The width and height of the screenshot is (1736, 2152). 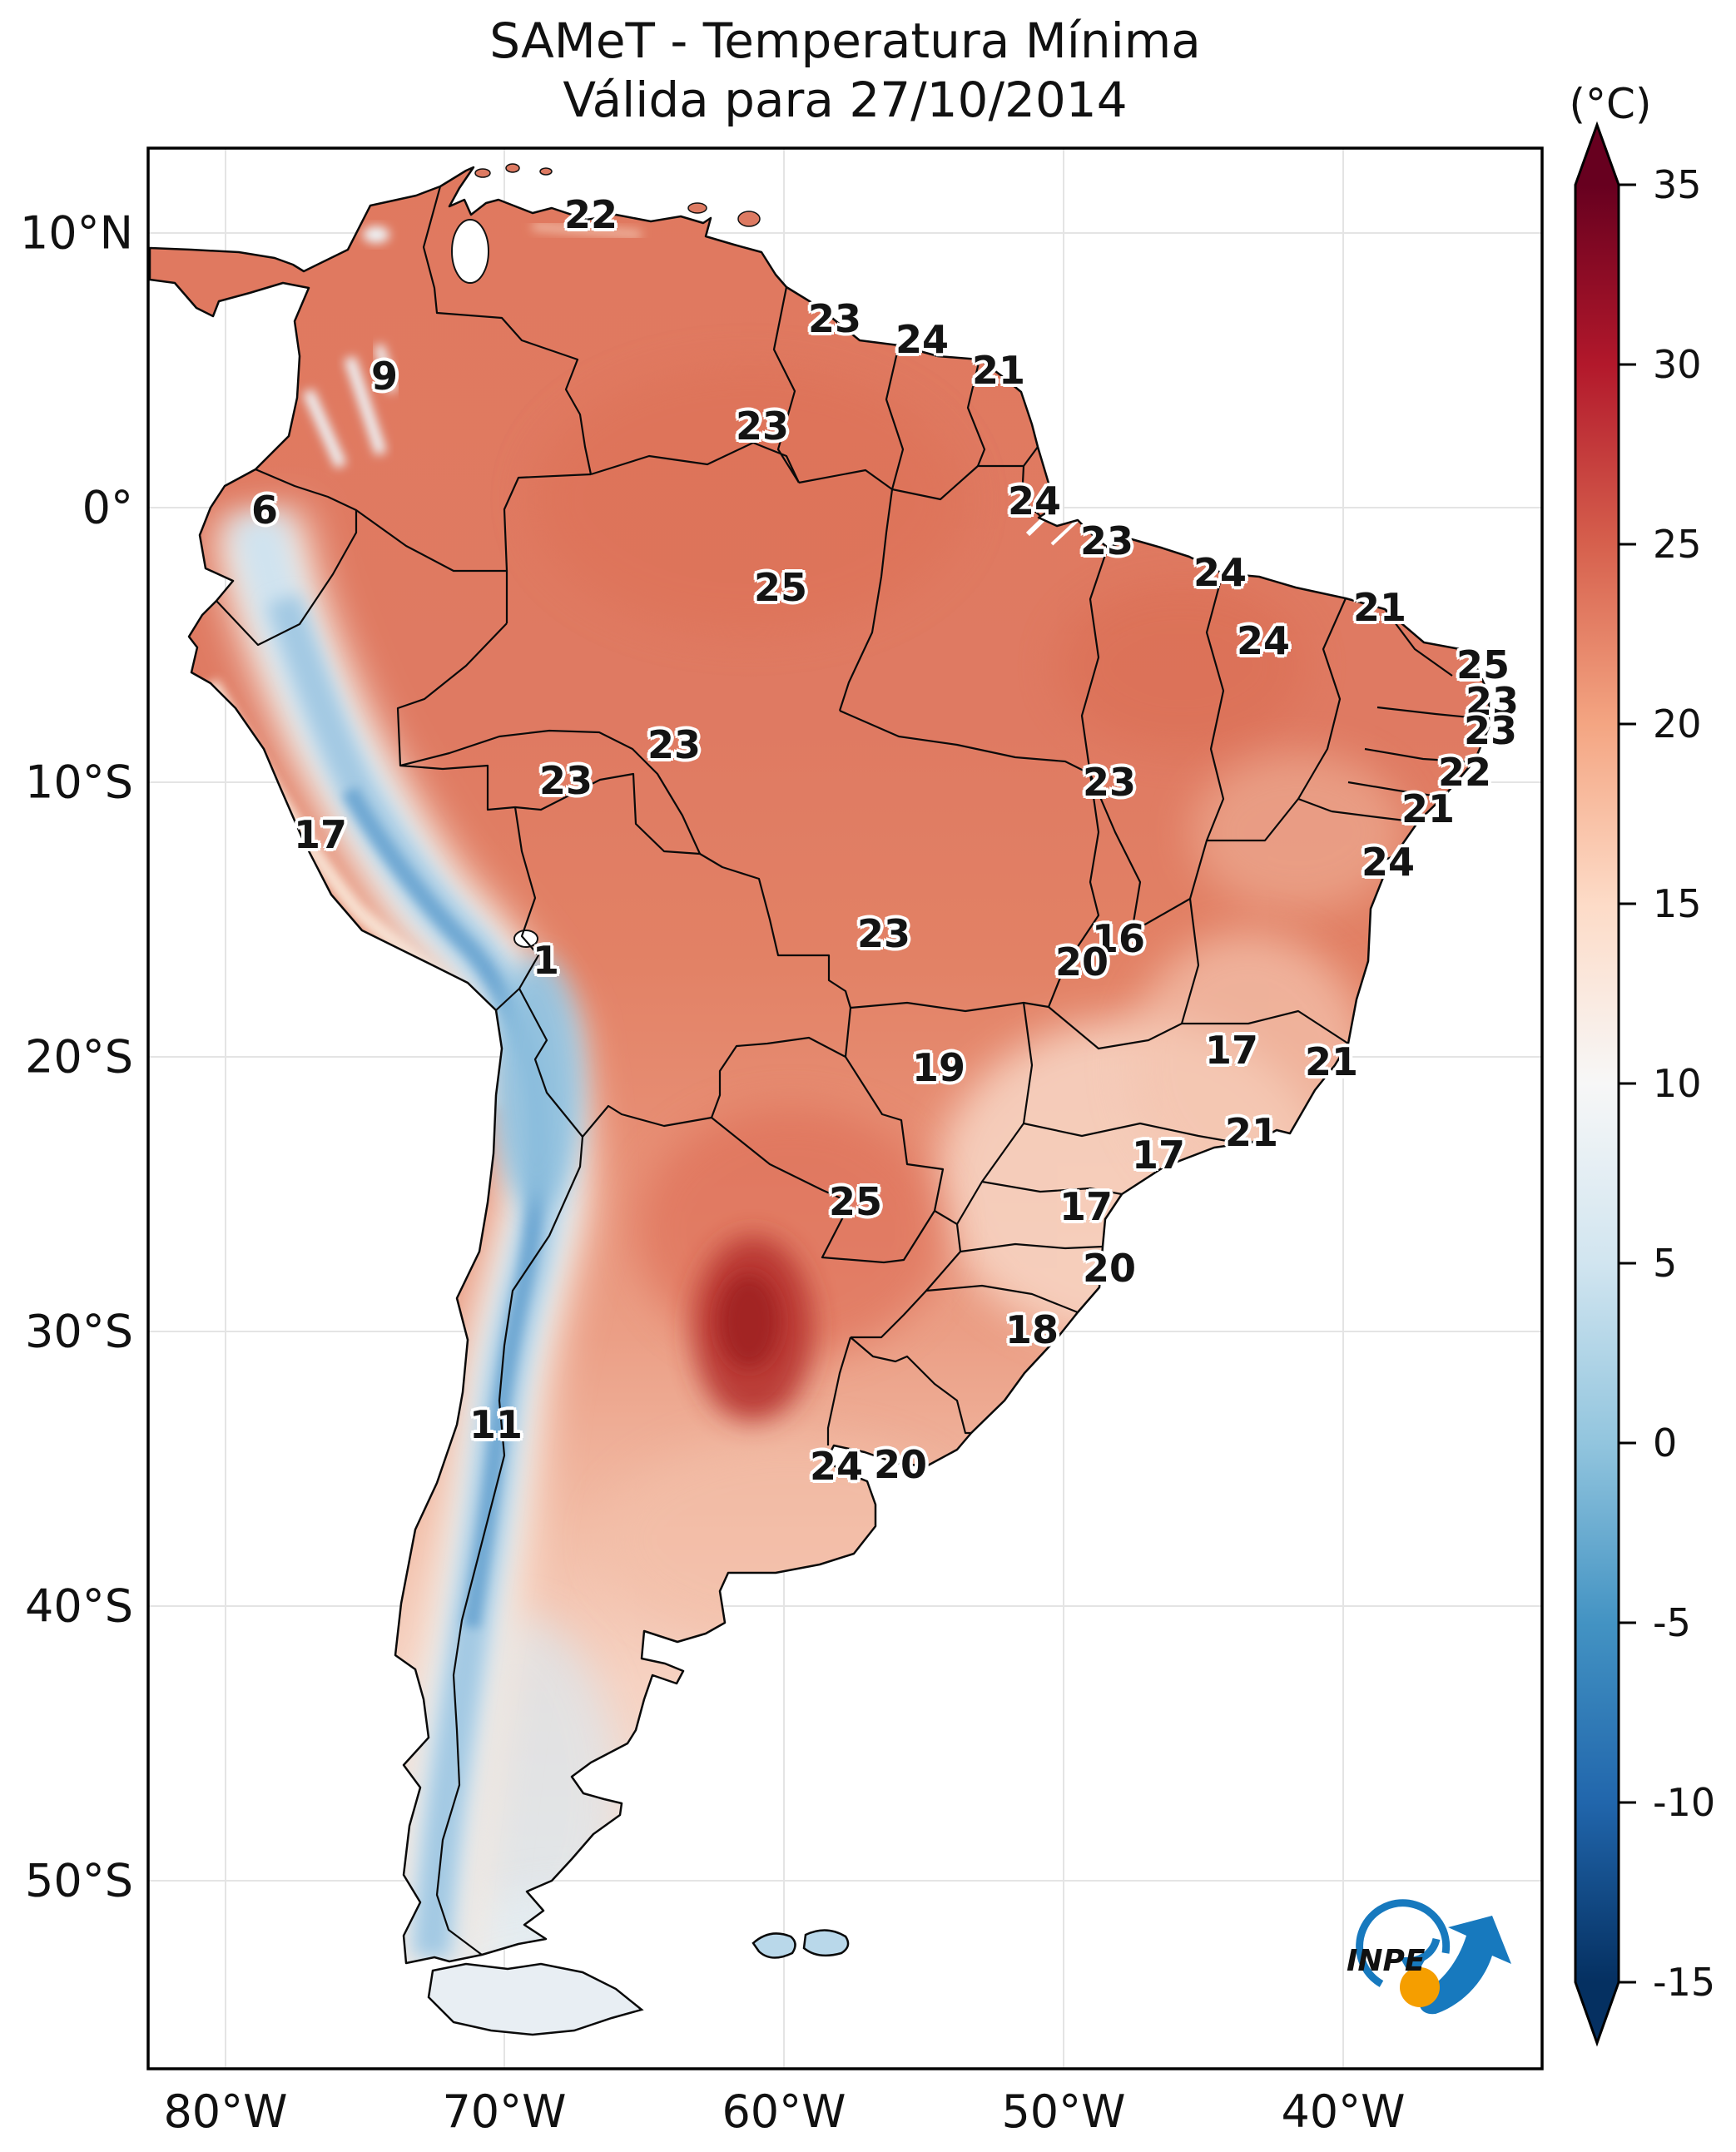 I want to click on temperature-value-label: 19, so click(x=939, y=1067).